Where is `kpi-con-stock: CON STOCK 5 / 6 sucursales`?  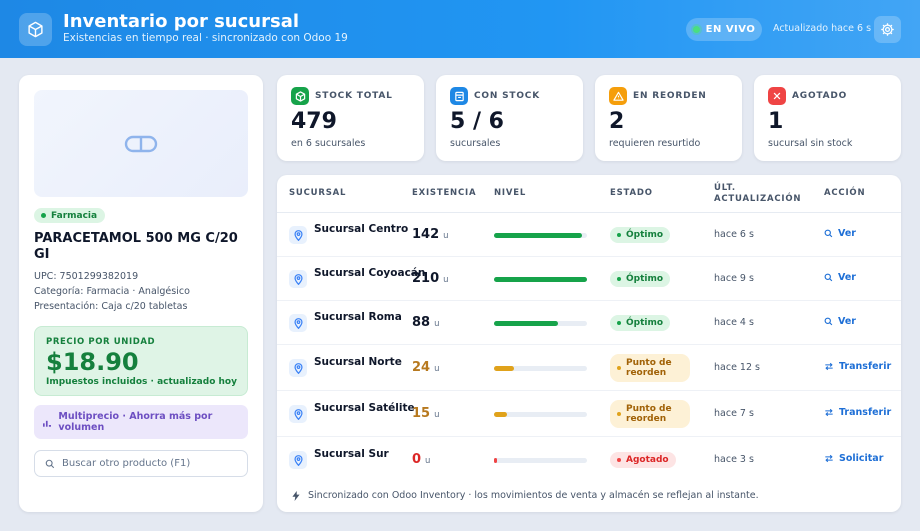
kpi-con-stock: CON STOCK 5 / 6 sucursales is located at coordinates (509, 118).